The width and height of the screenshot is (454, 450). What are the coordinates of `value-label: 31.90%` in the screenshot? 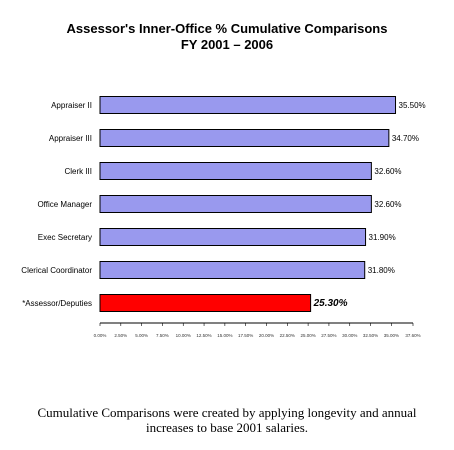 It's located at (382, 237).